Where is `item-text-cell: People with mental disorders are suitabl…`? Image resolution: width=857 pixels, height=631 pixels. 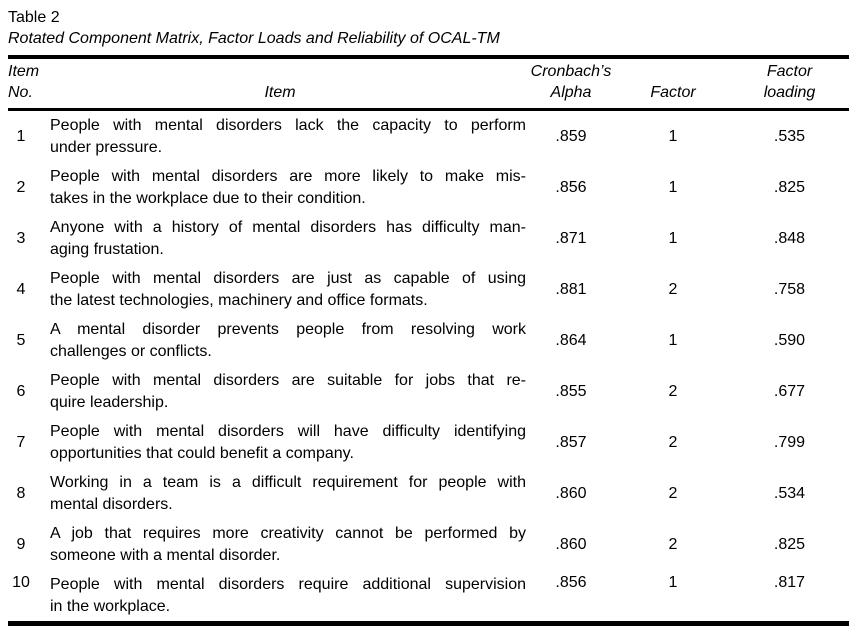
item-text-cell: People with mental disorders are suitabl… is located at coordinates (280, 391).